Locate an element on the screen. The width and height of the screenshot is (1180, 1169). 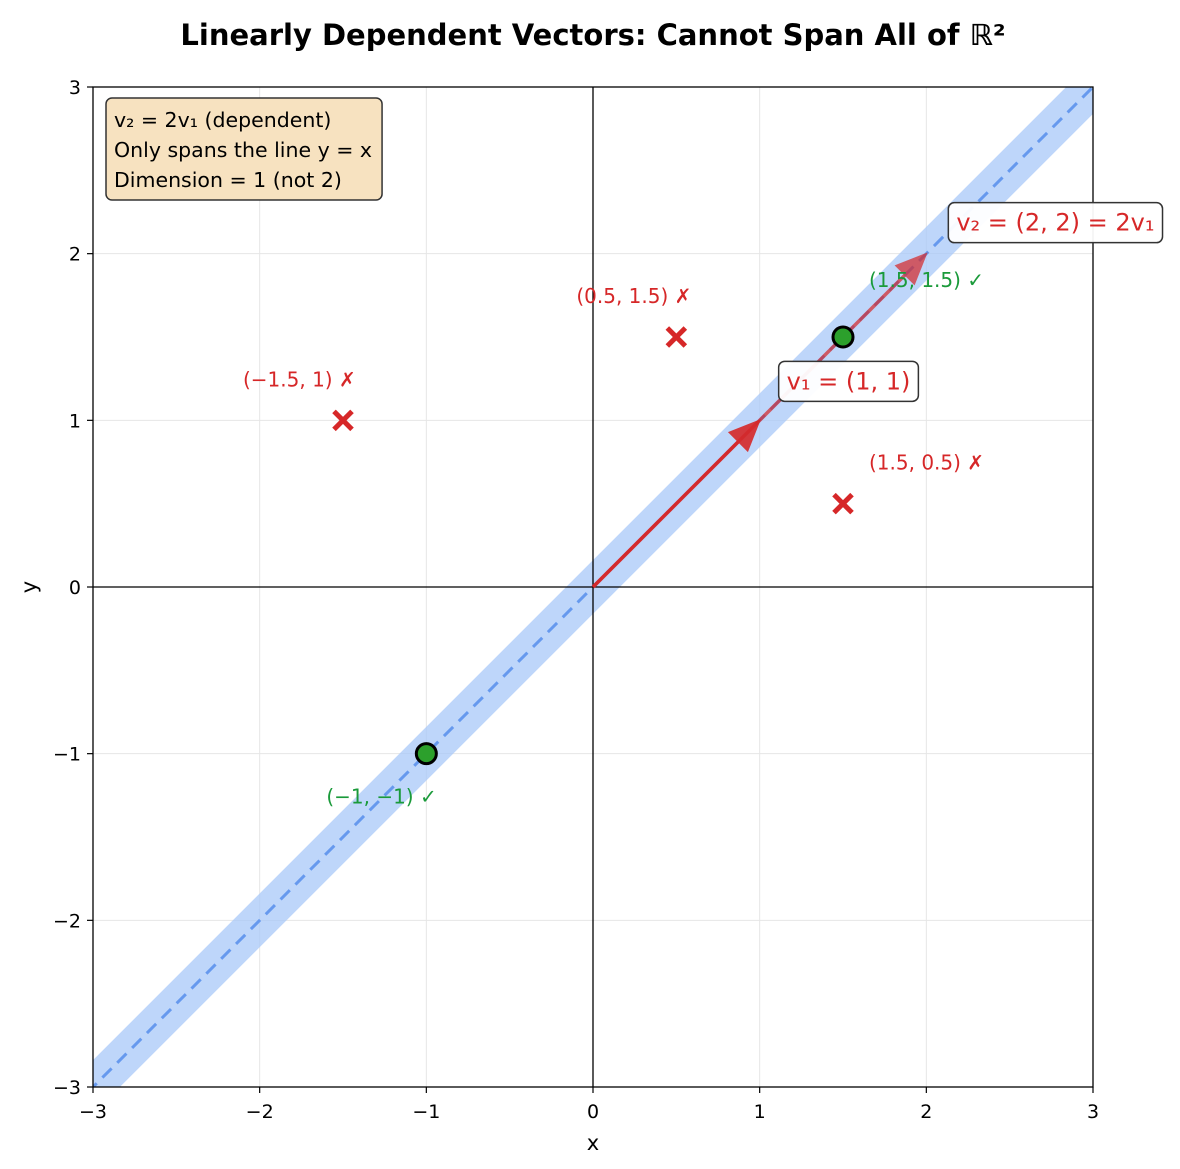
y-tick-label-2: −1 is located at coordinates (67, 755).